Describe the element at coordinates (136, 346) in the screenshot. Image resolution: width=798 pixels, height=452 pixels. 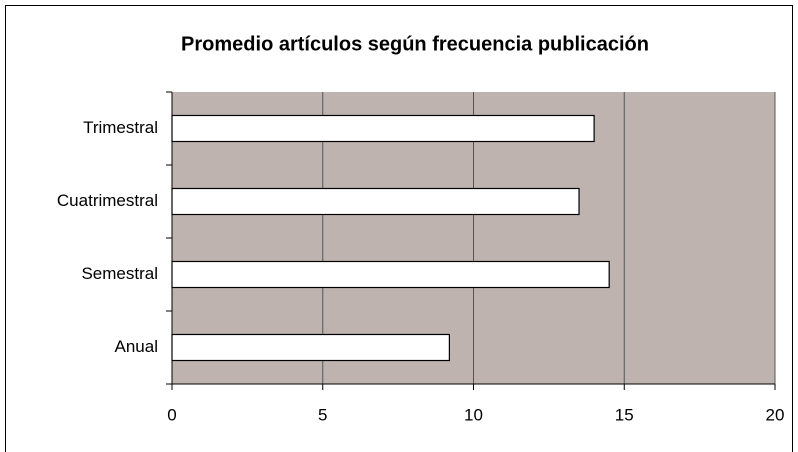
I see `y-tick-label: Anual` at that location.